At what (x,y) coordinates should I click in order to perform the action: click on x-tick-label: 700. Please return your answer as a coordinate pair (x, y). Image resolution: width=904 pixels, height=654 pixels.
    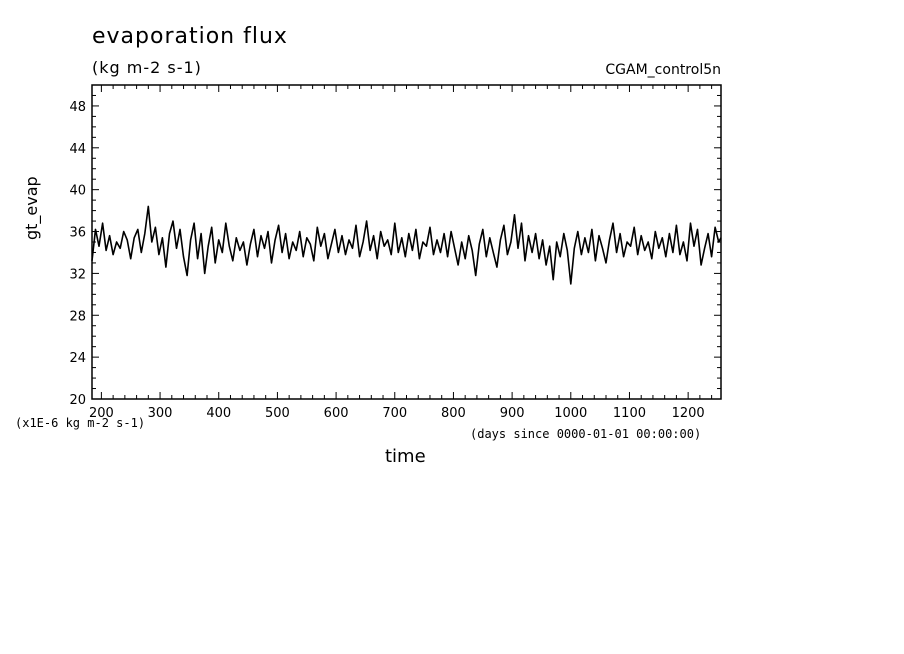
    Looking at the image, I should click on (394, 413).